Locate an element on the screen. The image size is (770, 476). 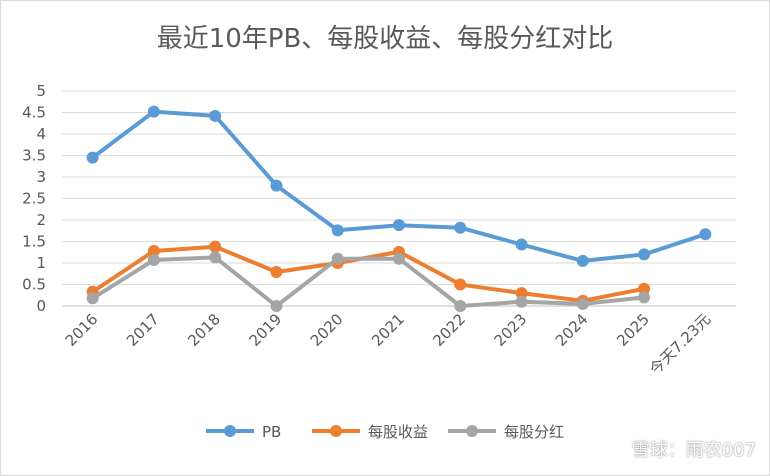
chart-title: 最近10年PB、每股收益、每股分红对比 is located at coordinates (385, 39).